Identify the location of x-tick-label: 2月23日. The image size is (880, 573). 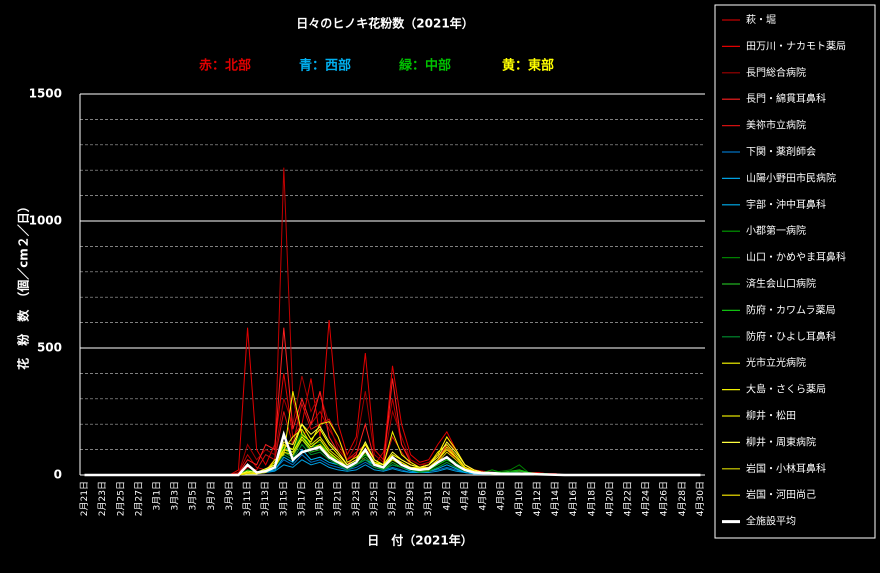
(102, 498).